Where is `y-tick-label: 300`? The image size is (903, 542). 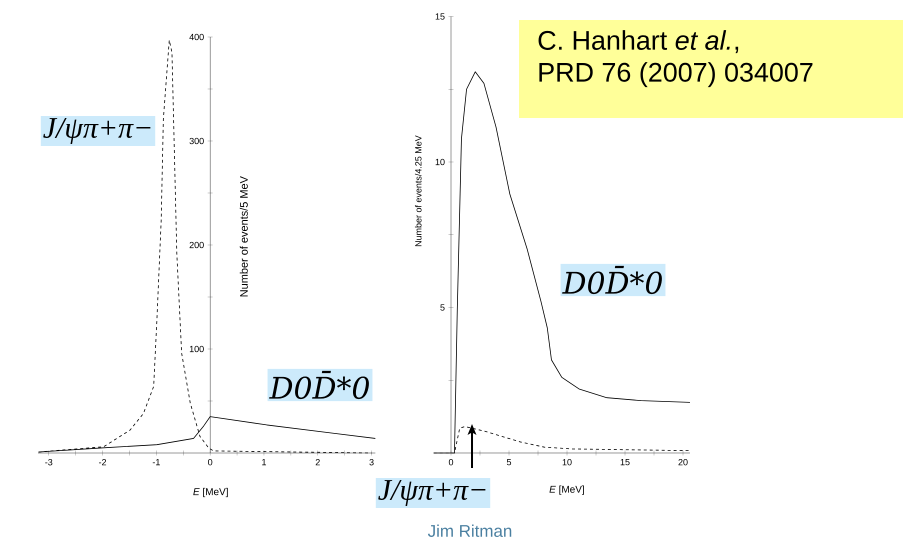 y-tick-label: 300 is located at coordinates (197, 141).